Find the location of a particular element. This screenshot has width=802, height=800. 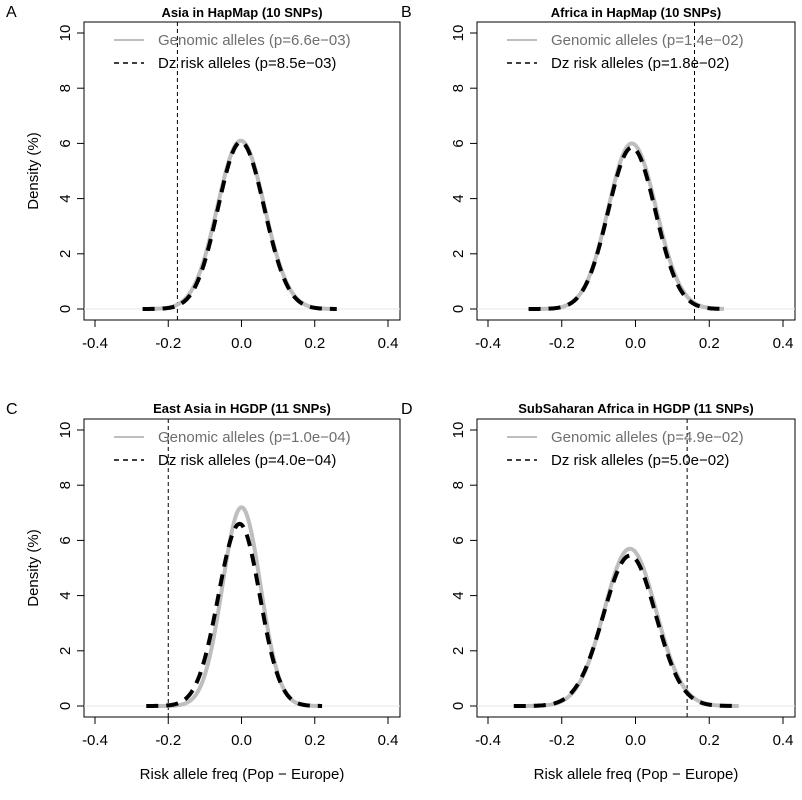

legend-entry: Genomic alleles (p=6.6e−03) is located at coordinates (254, 40).